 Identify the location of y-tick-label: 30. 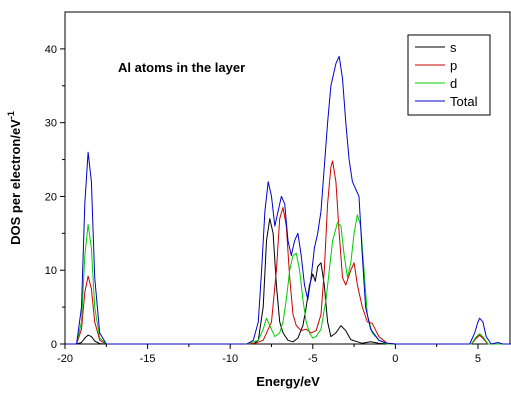
(51, 124).